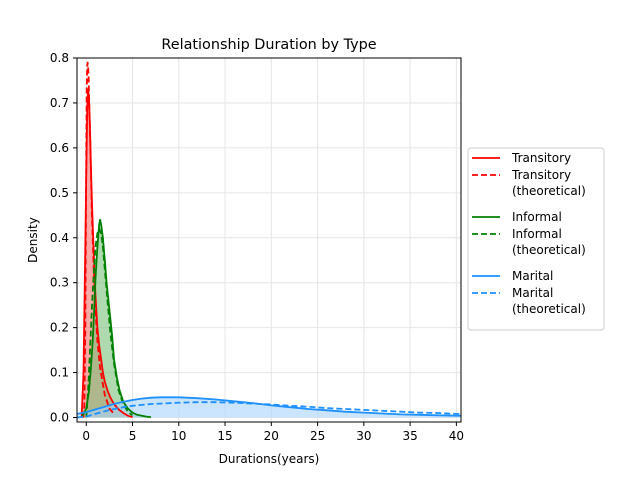  Describe the element at coordinates (59, 283) in the screenshot. I see `y-tick-label: 0.3` at that location.